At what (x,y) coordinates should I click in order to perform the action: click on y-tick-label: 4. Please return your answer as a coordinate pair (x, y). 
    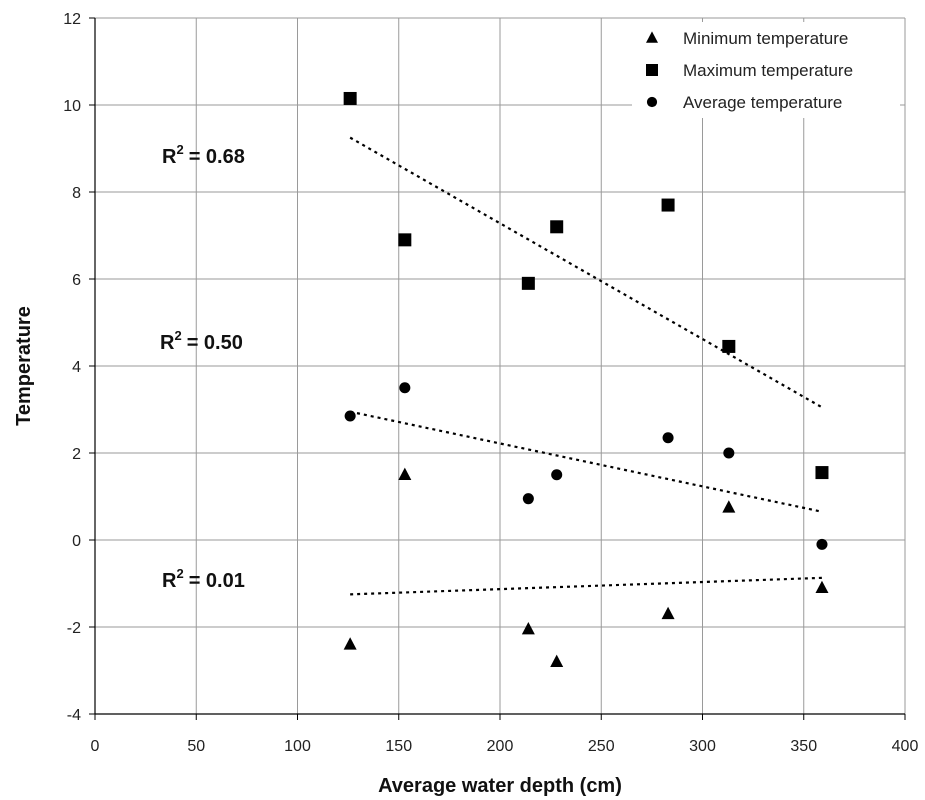
    Looking at the image, I should click on (76, 367).